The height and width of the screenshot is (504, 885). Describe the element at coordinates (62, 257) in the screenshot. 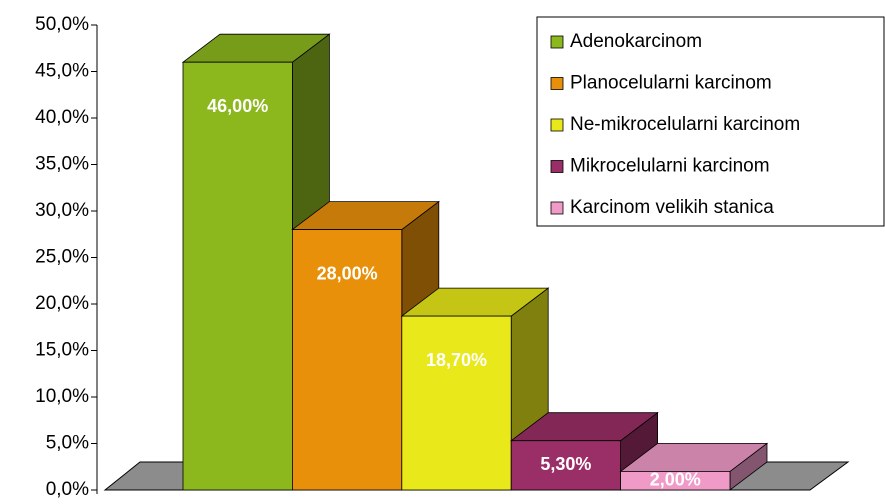

I see `y-tick-label: 25,0%` at that location.